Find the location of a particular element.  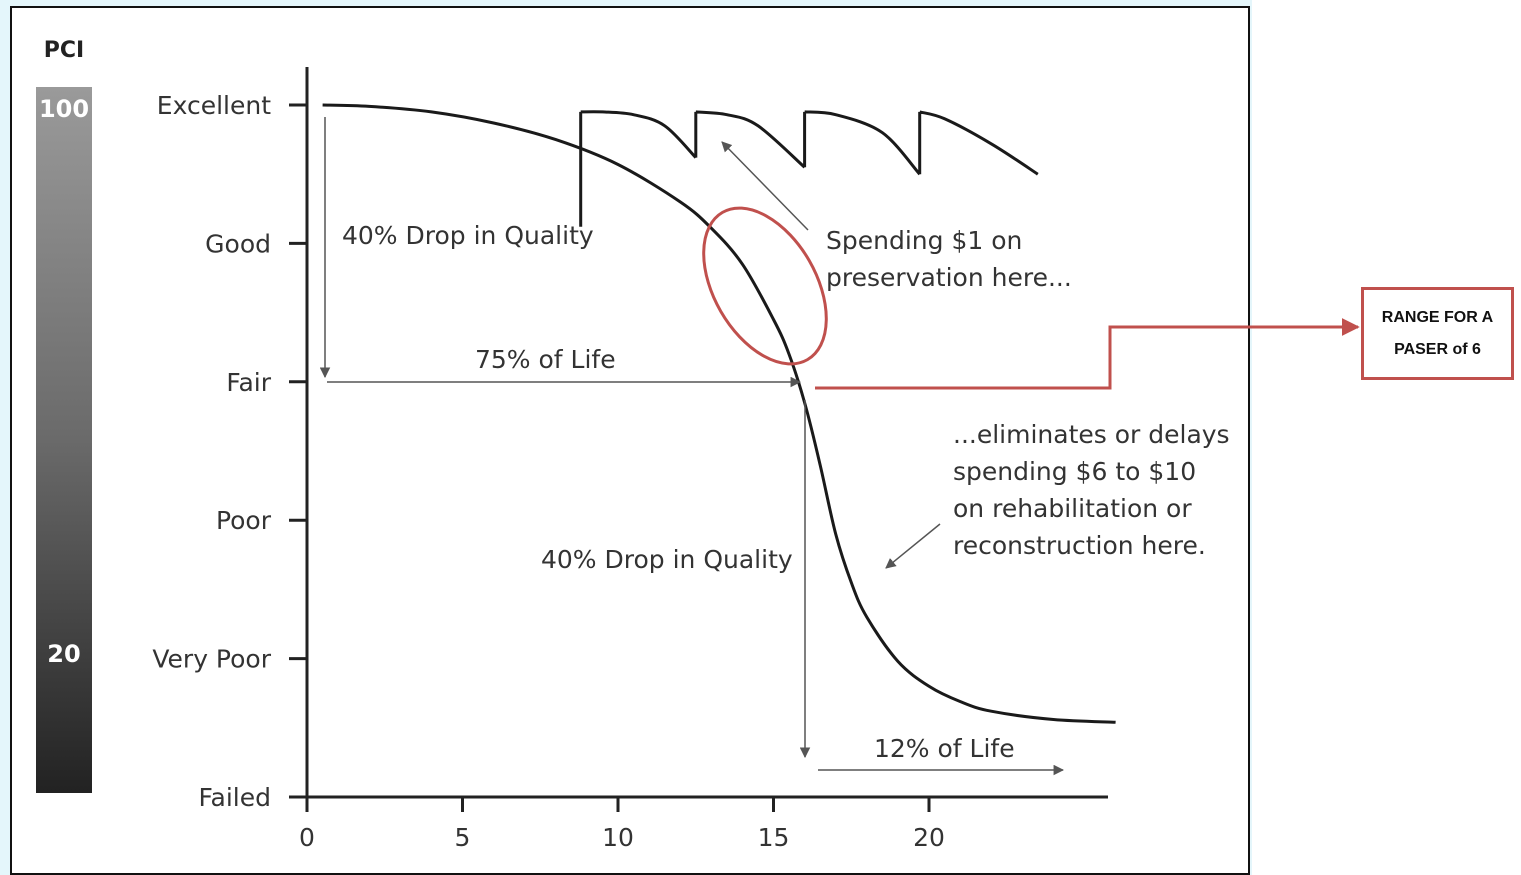

elim-label-line1: ...eliminates or delays is located at coordinates (1091, 434).